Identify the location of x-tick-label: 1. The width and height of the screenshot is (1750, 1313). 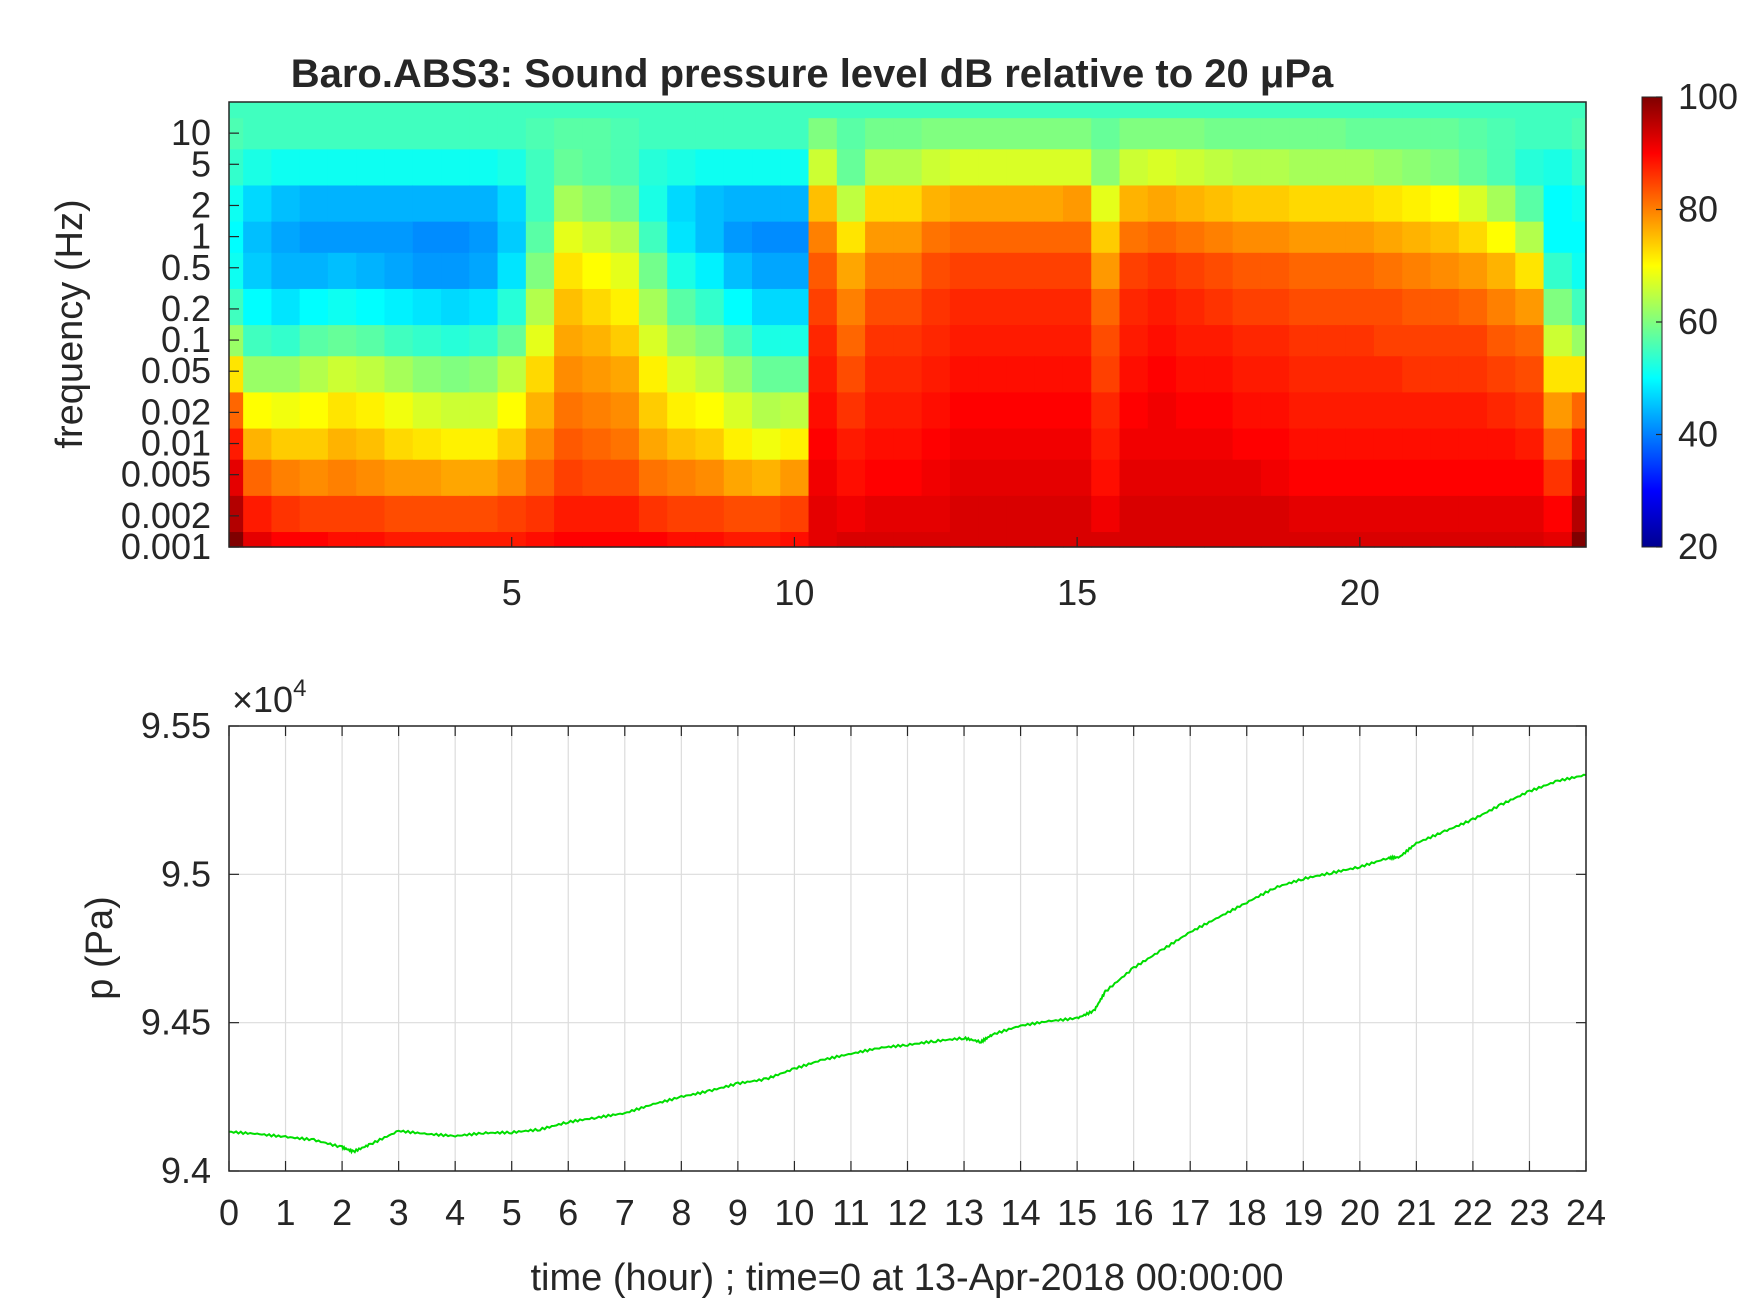
(286, 1212).